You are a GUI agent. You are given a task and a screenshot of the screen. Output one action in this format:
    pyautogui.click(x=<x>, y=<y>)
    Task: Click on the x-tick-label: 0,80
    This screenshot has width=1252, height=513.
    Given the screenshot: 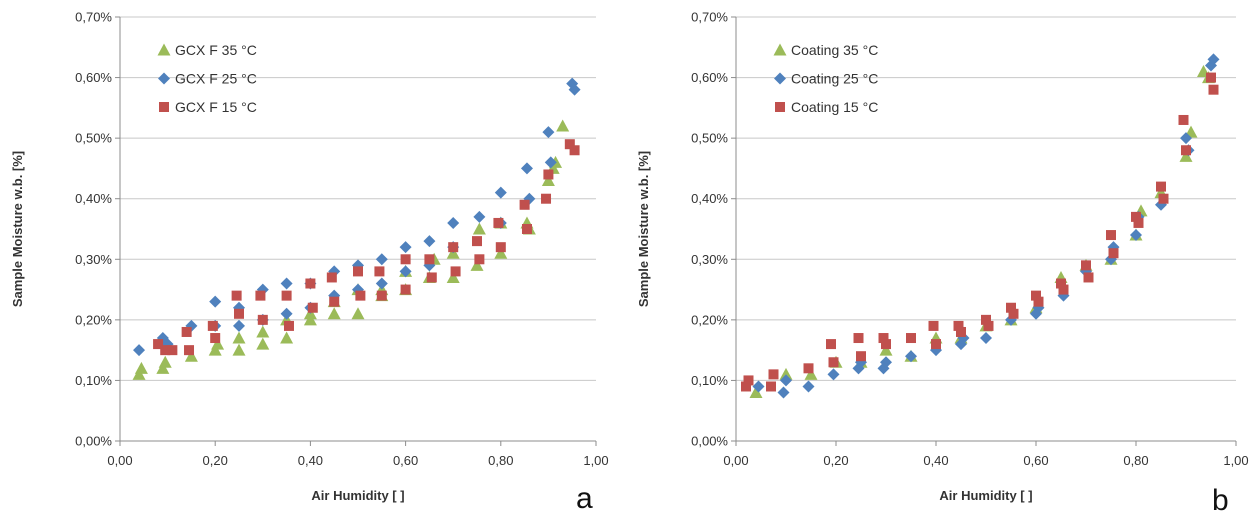 What is the action you would take?
    pyautogui.click(x=500, y=460)
    